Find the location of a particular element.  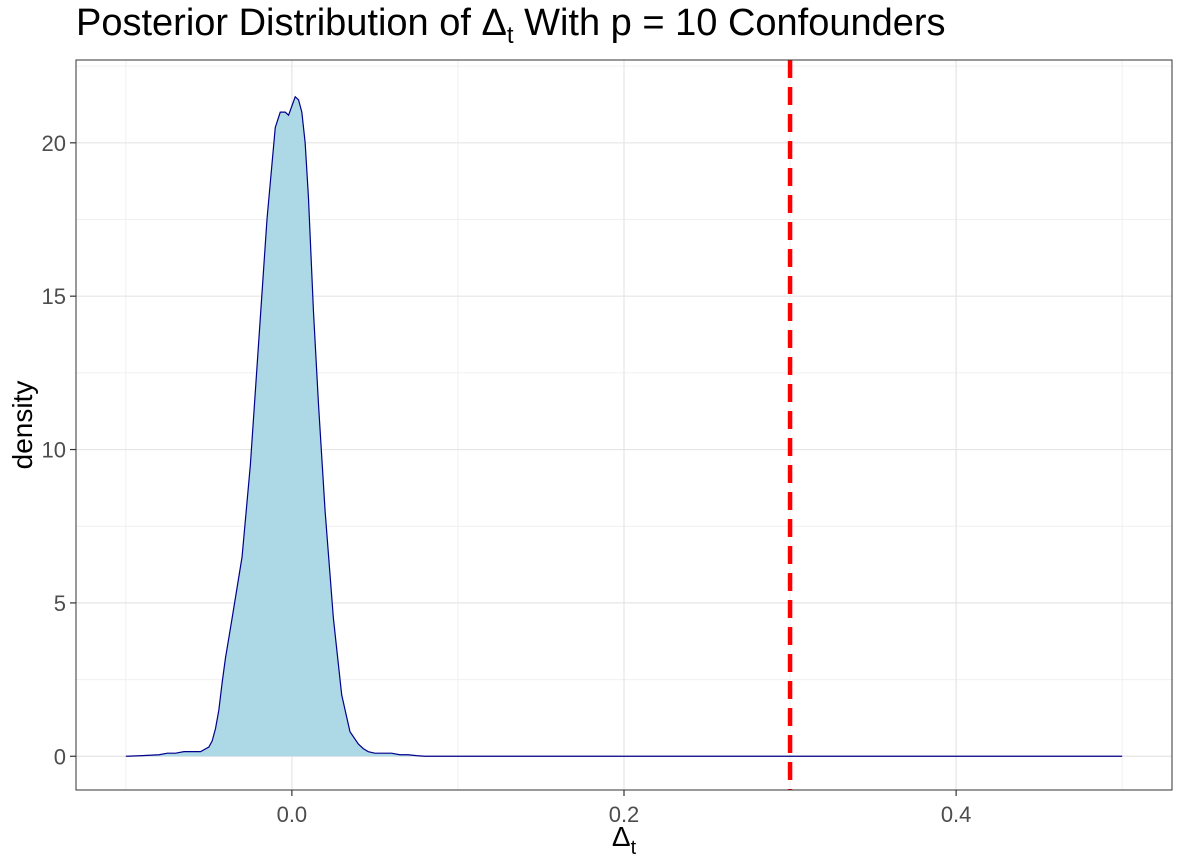

y-tick-label: 10 is located at coordinates (54, 450).